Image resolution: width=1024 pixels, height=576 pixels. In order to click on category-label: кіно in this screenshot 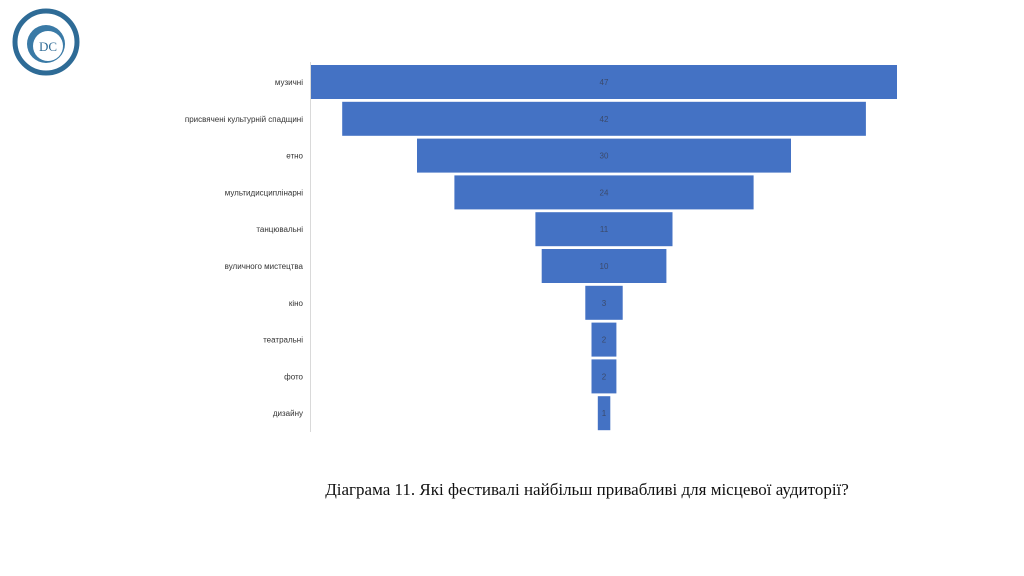, I will do `click(296, 303)`.